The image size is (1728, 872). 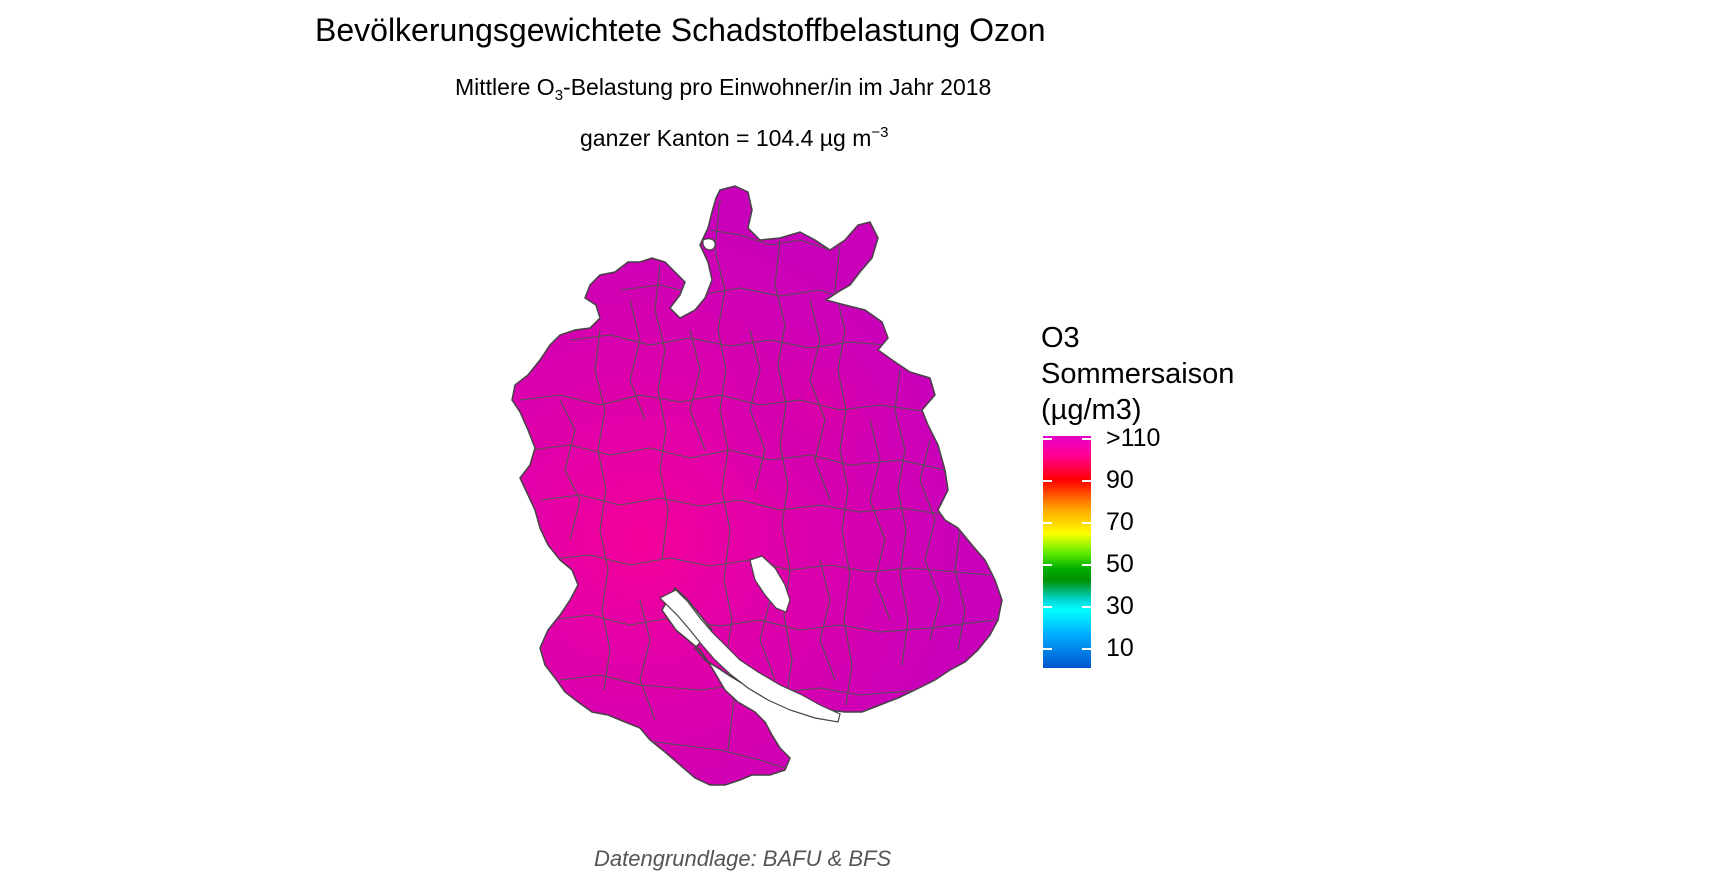 What do you see at coordinates (709, 244) in the screenshot?
I see `rhine-loop-notch` at bounding box center [709, 244].